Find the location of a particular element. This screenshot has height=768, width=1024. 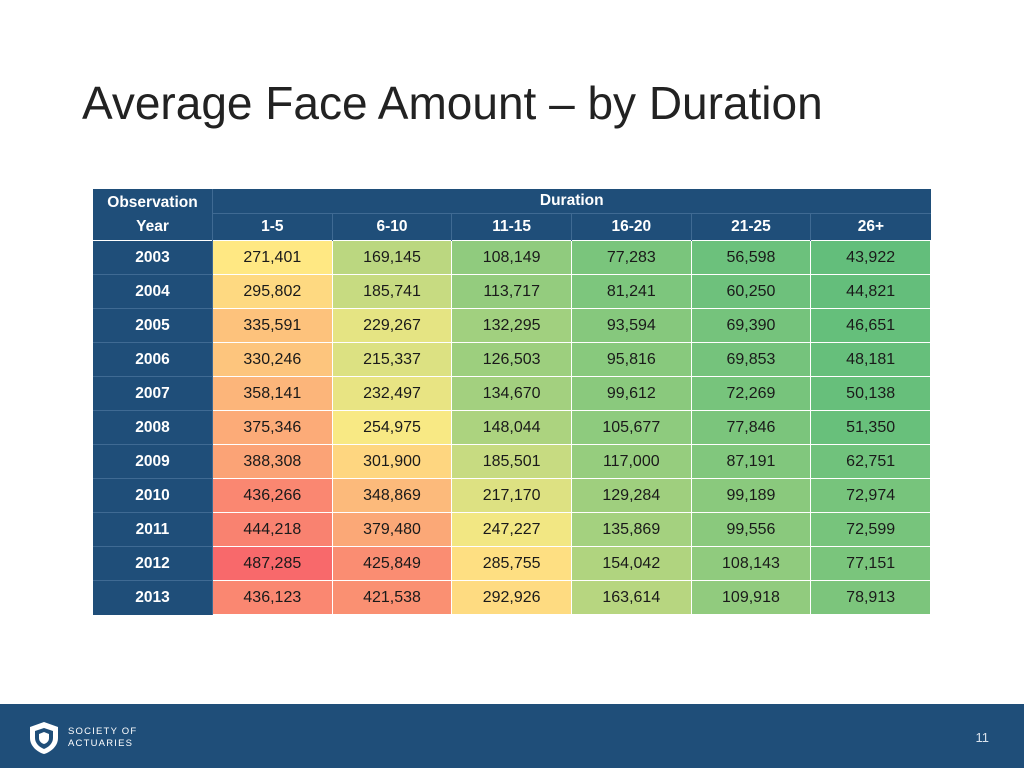

heatmap-value-cell: 72,974 is located at coordinates (870, 495).